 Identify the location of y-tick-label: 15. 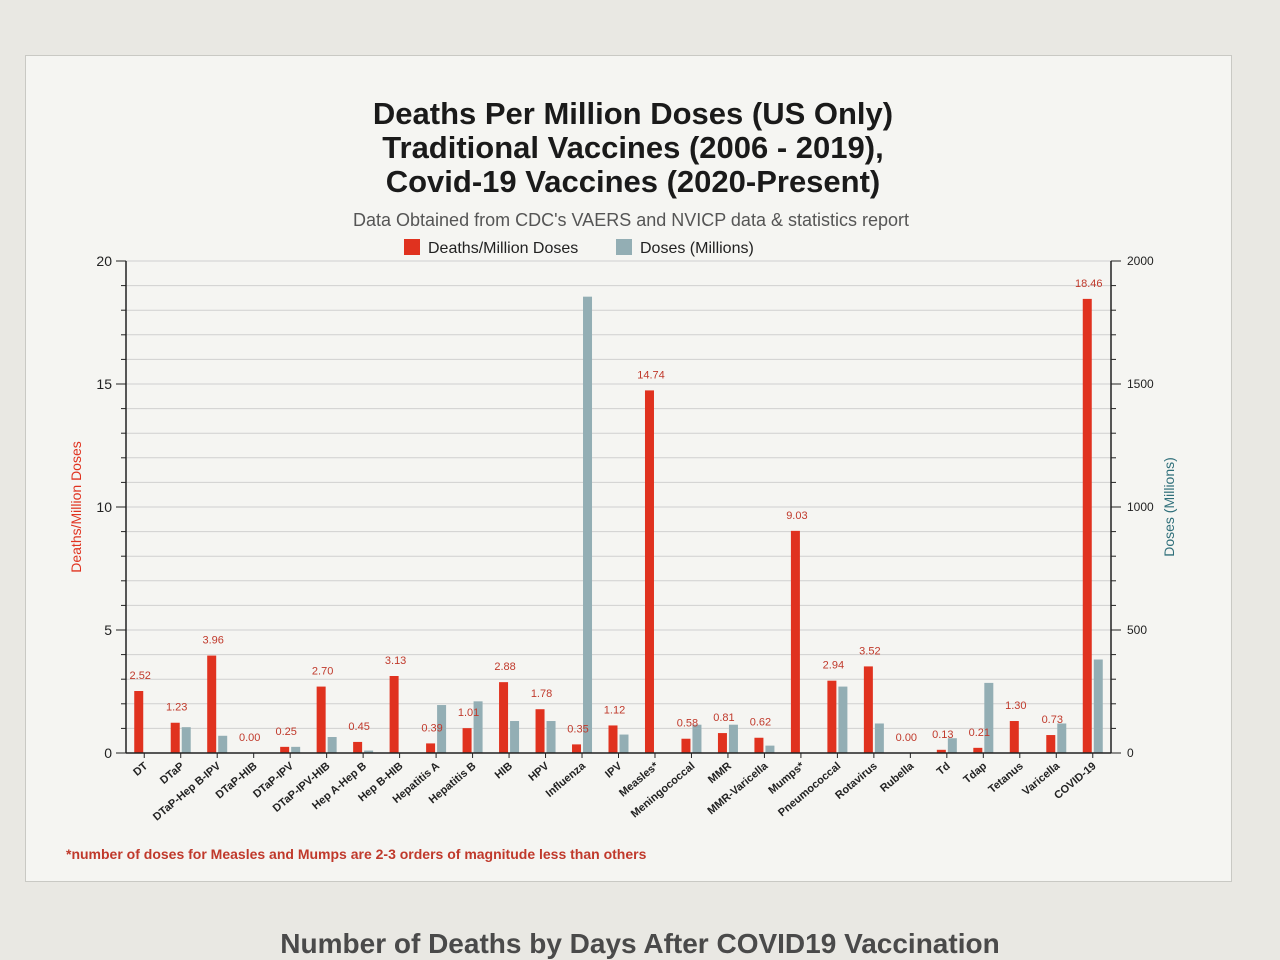
(104, 384).